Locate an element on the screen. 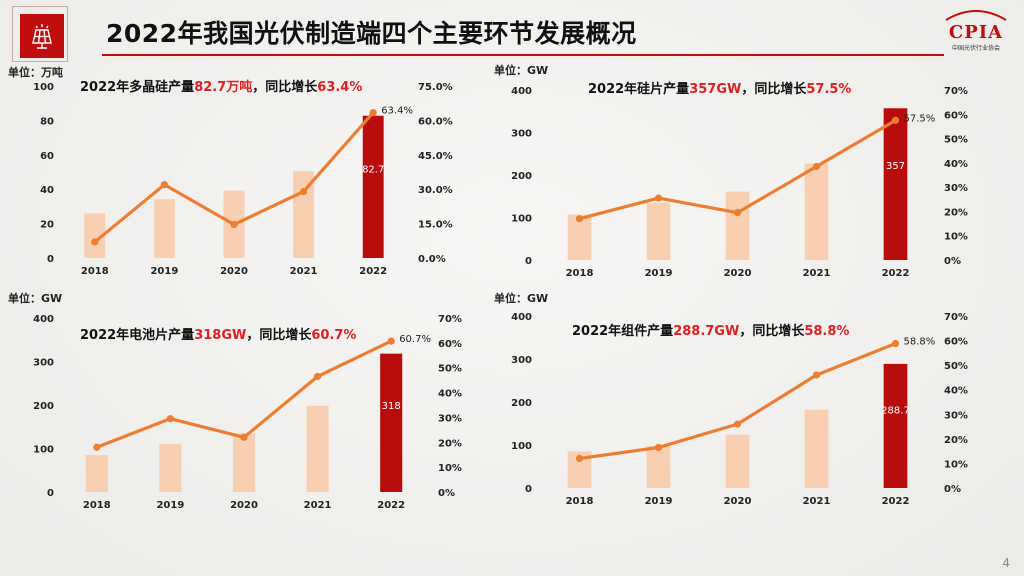  cpia-logo: CPIA 中国光伏行业协会 is located at coordinates (976, 32).